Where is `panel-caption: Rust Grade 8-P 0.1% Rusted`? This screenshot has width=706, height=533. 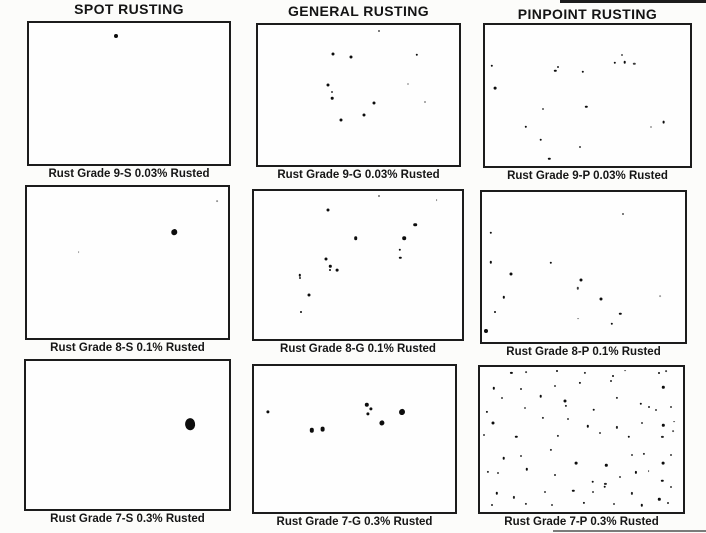 panel-caption: Rust Grade 8-P 0.1% Rusted is located at coordinates (583, 352).